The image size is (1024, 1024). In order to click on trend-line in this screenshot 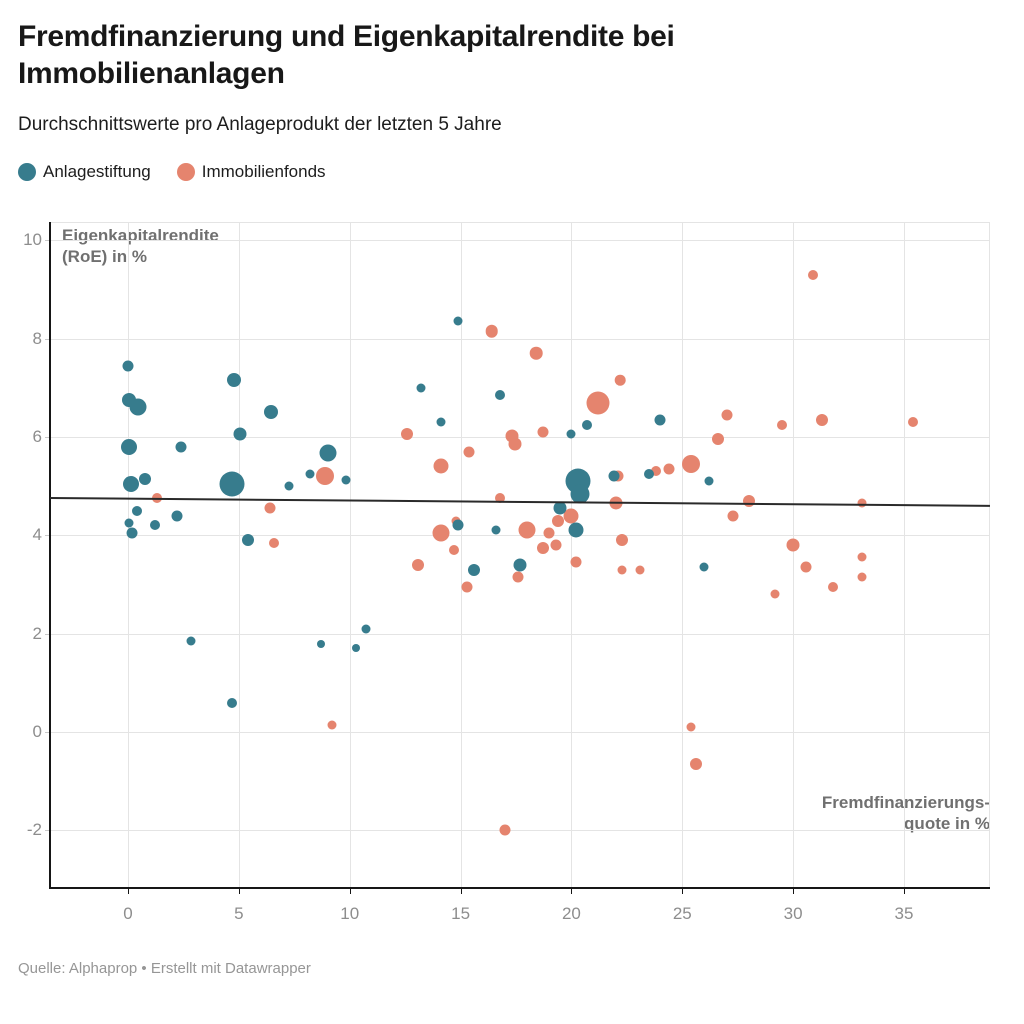, I will do `click(520, 501)`.